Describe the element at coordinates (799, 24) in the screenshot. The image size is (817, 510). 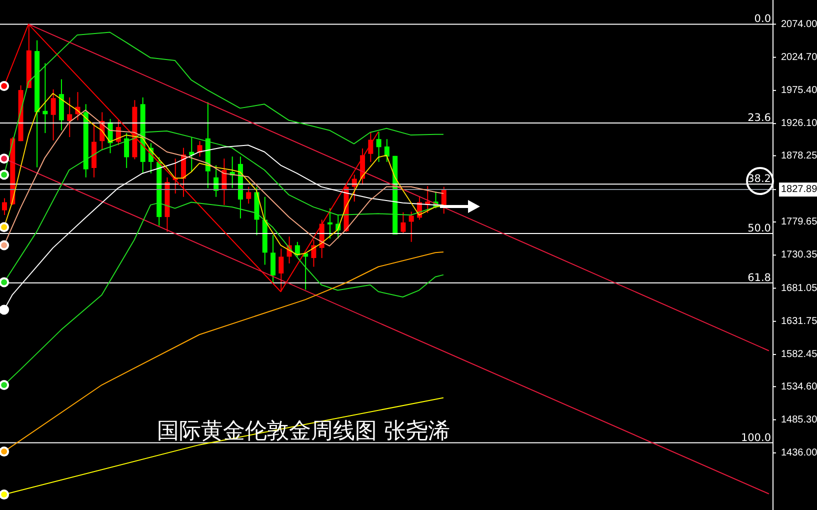
I see `y-tick-label: 2074.00` at that location.